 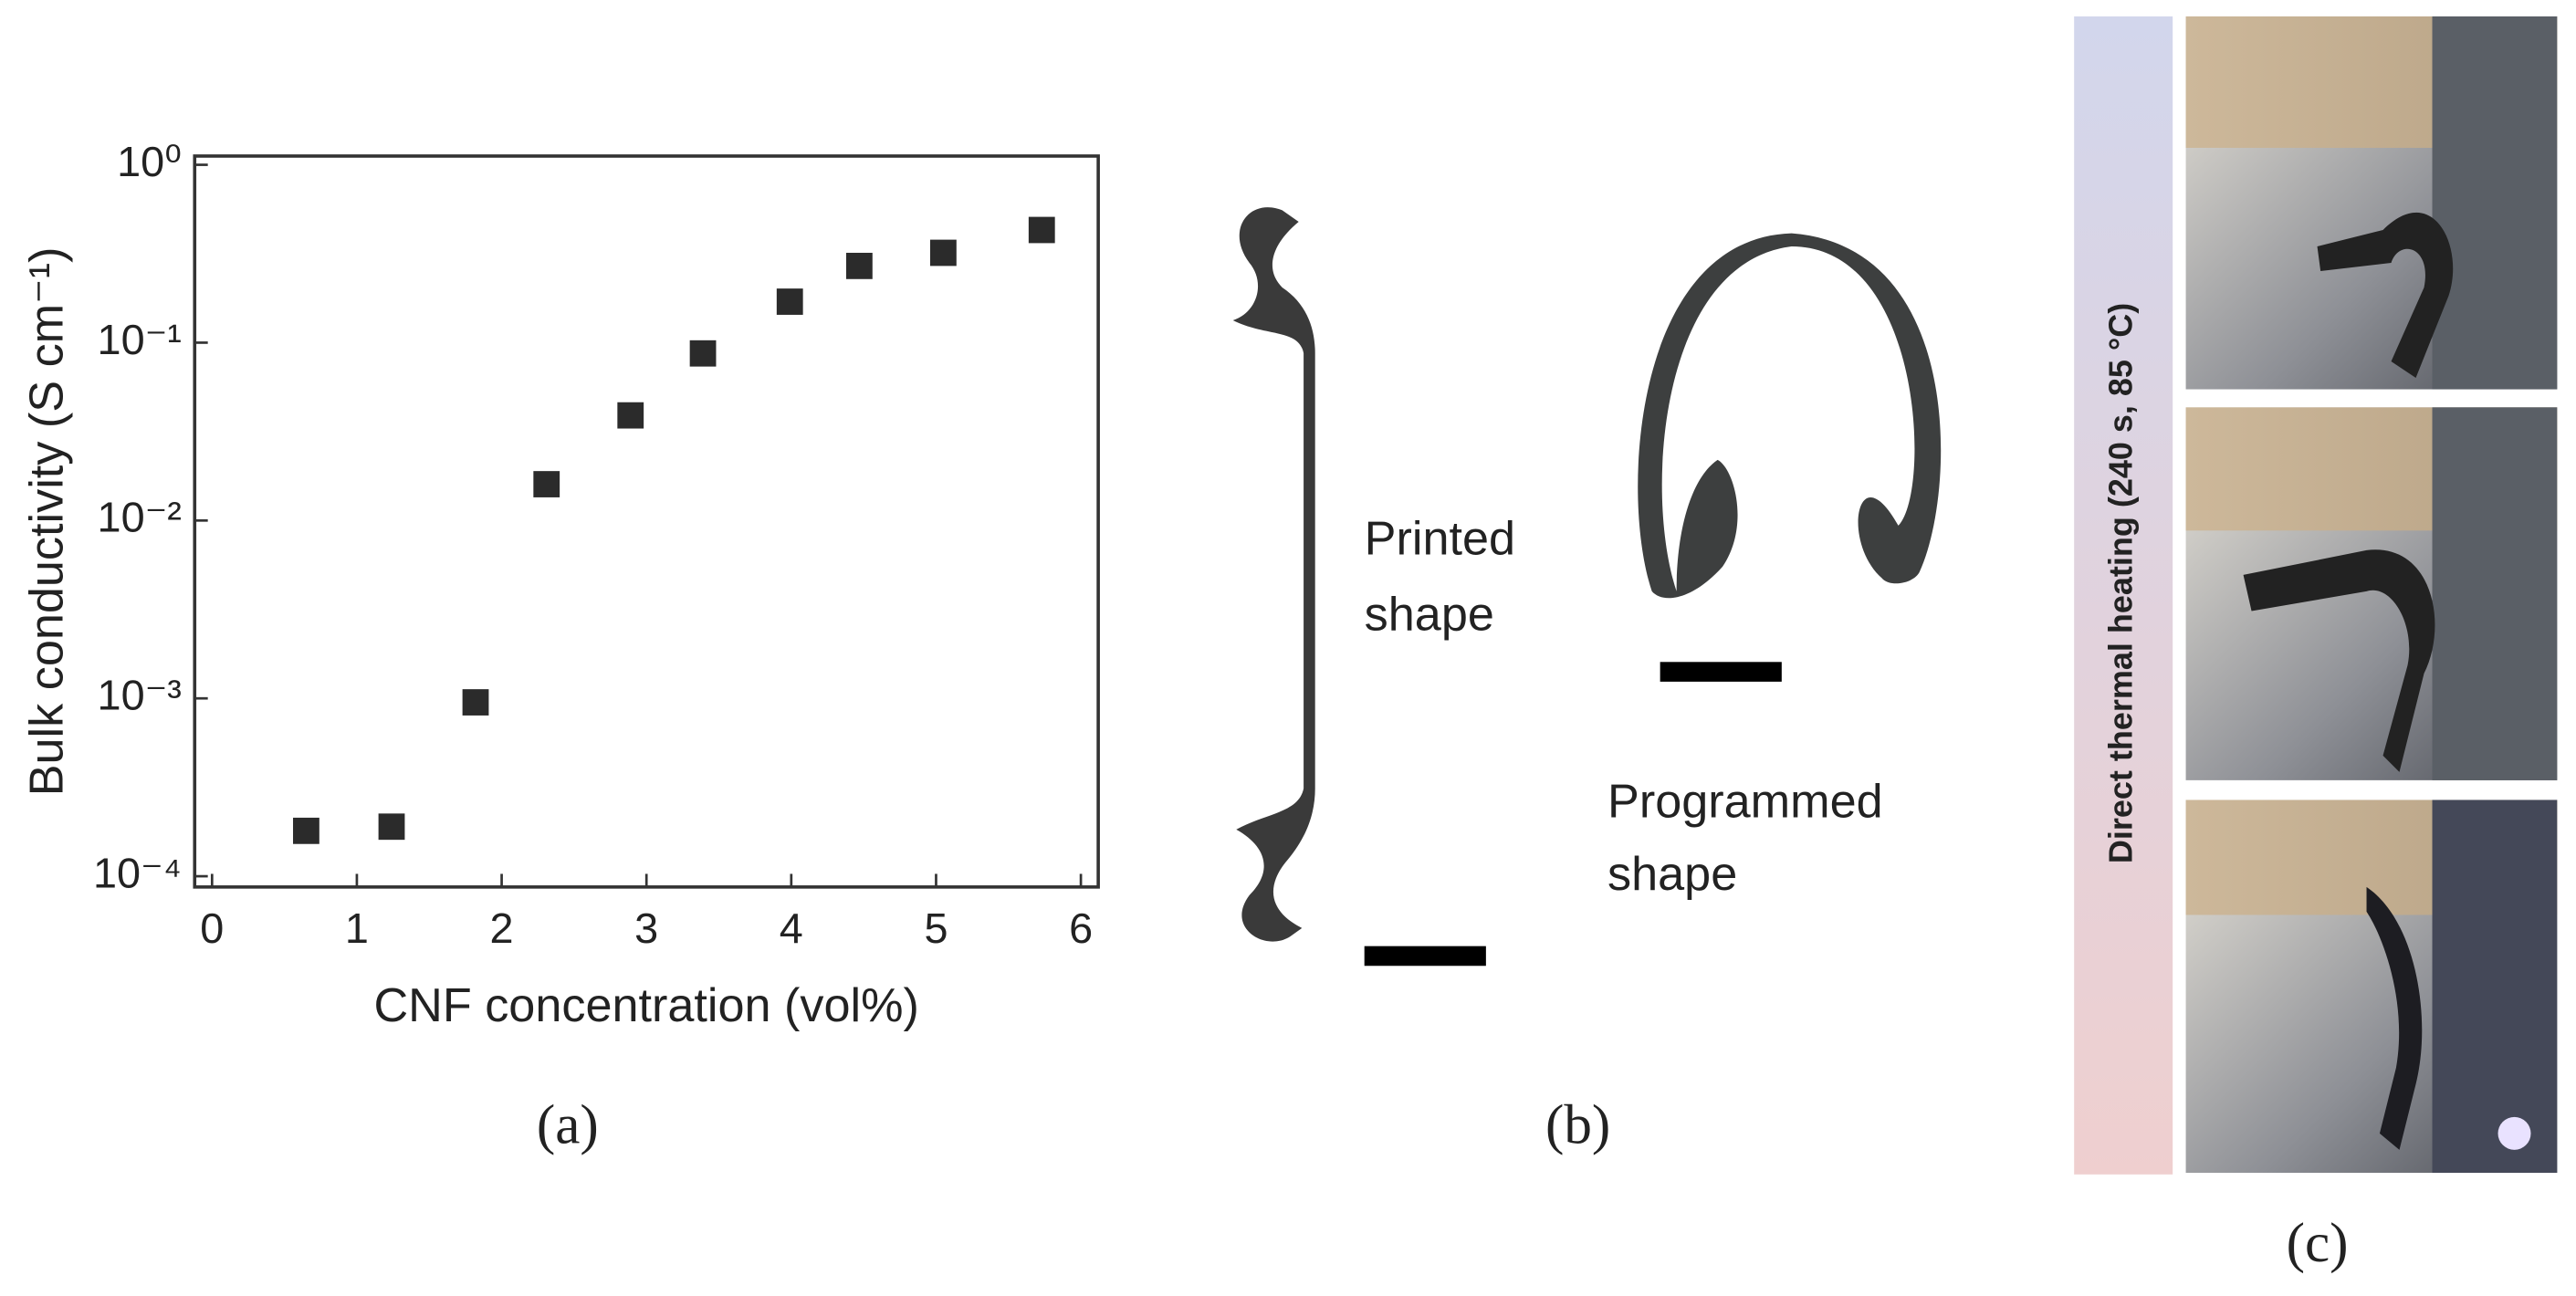 I want to click on y-tick-label: 10⁻⁴, so click(x=137, y=872).